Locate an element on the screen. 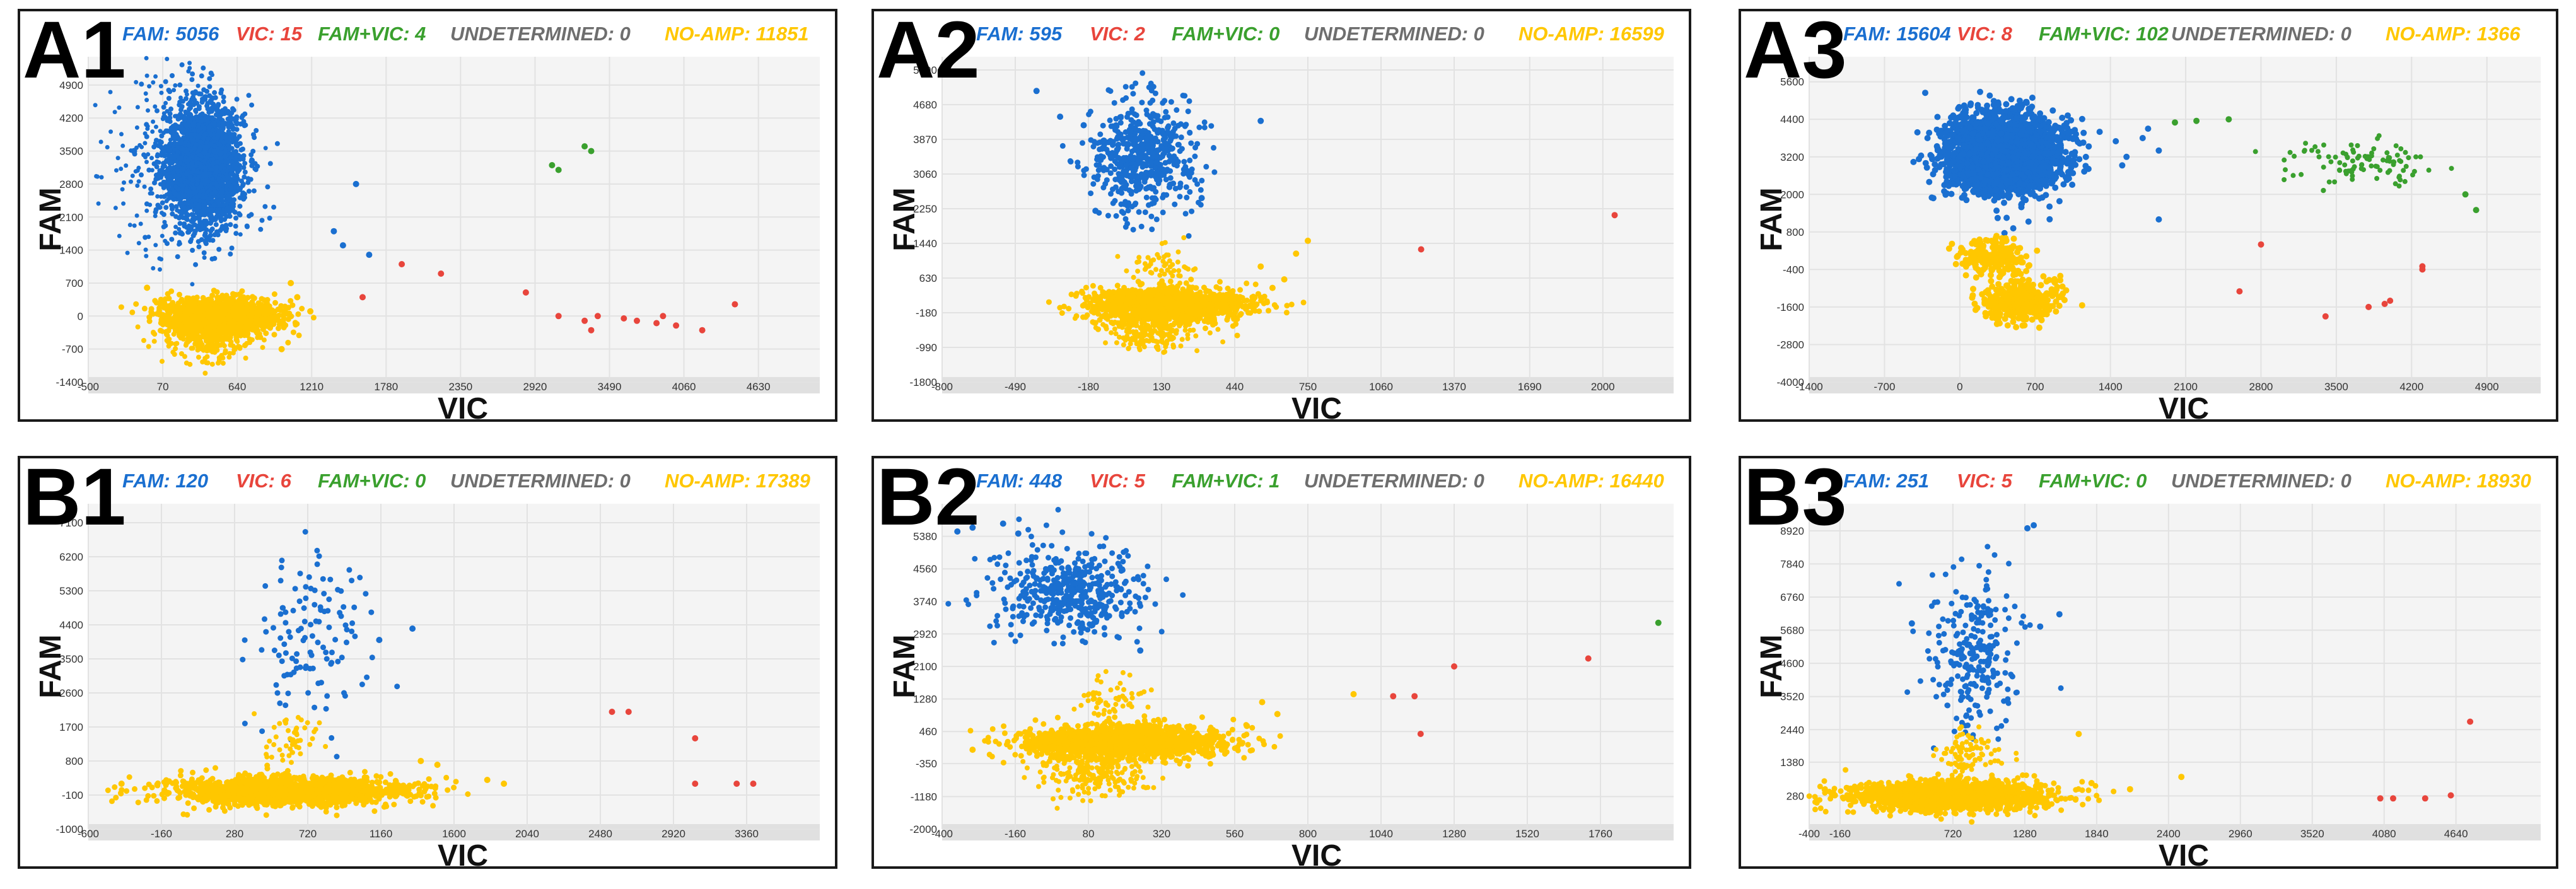 The width and height of the screenshot is (2576, 889). x-tick-label: 750 is located at coordinates (1308, 387).